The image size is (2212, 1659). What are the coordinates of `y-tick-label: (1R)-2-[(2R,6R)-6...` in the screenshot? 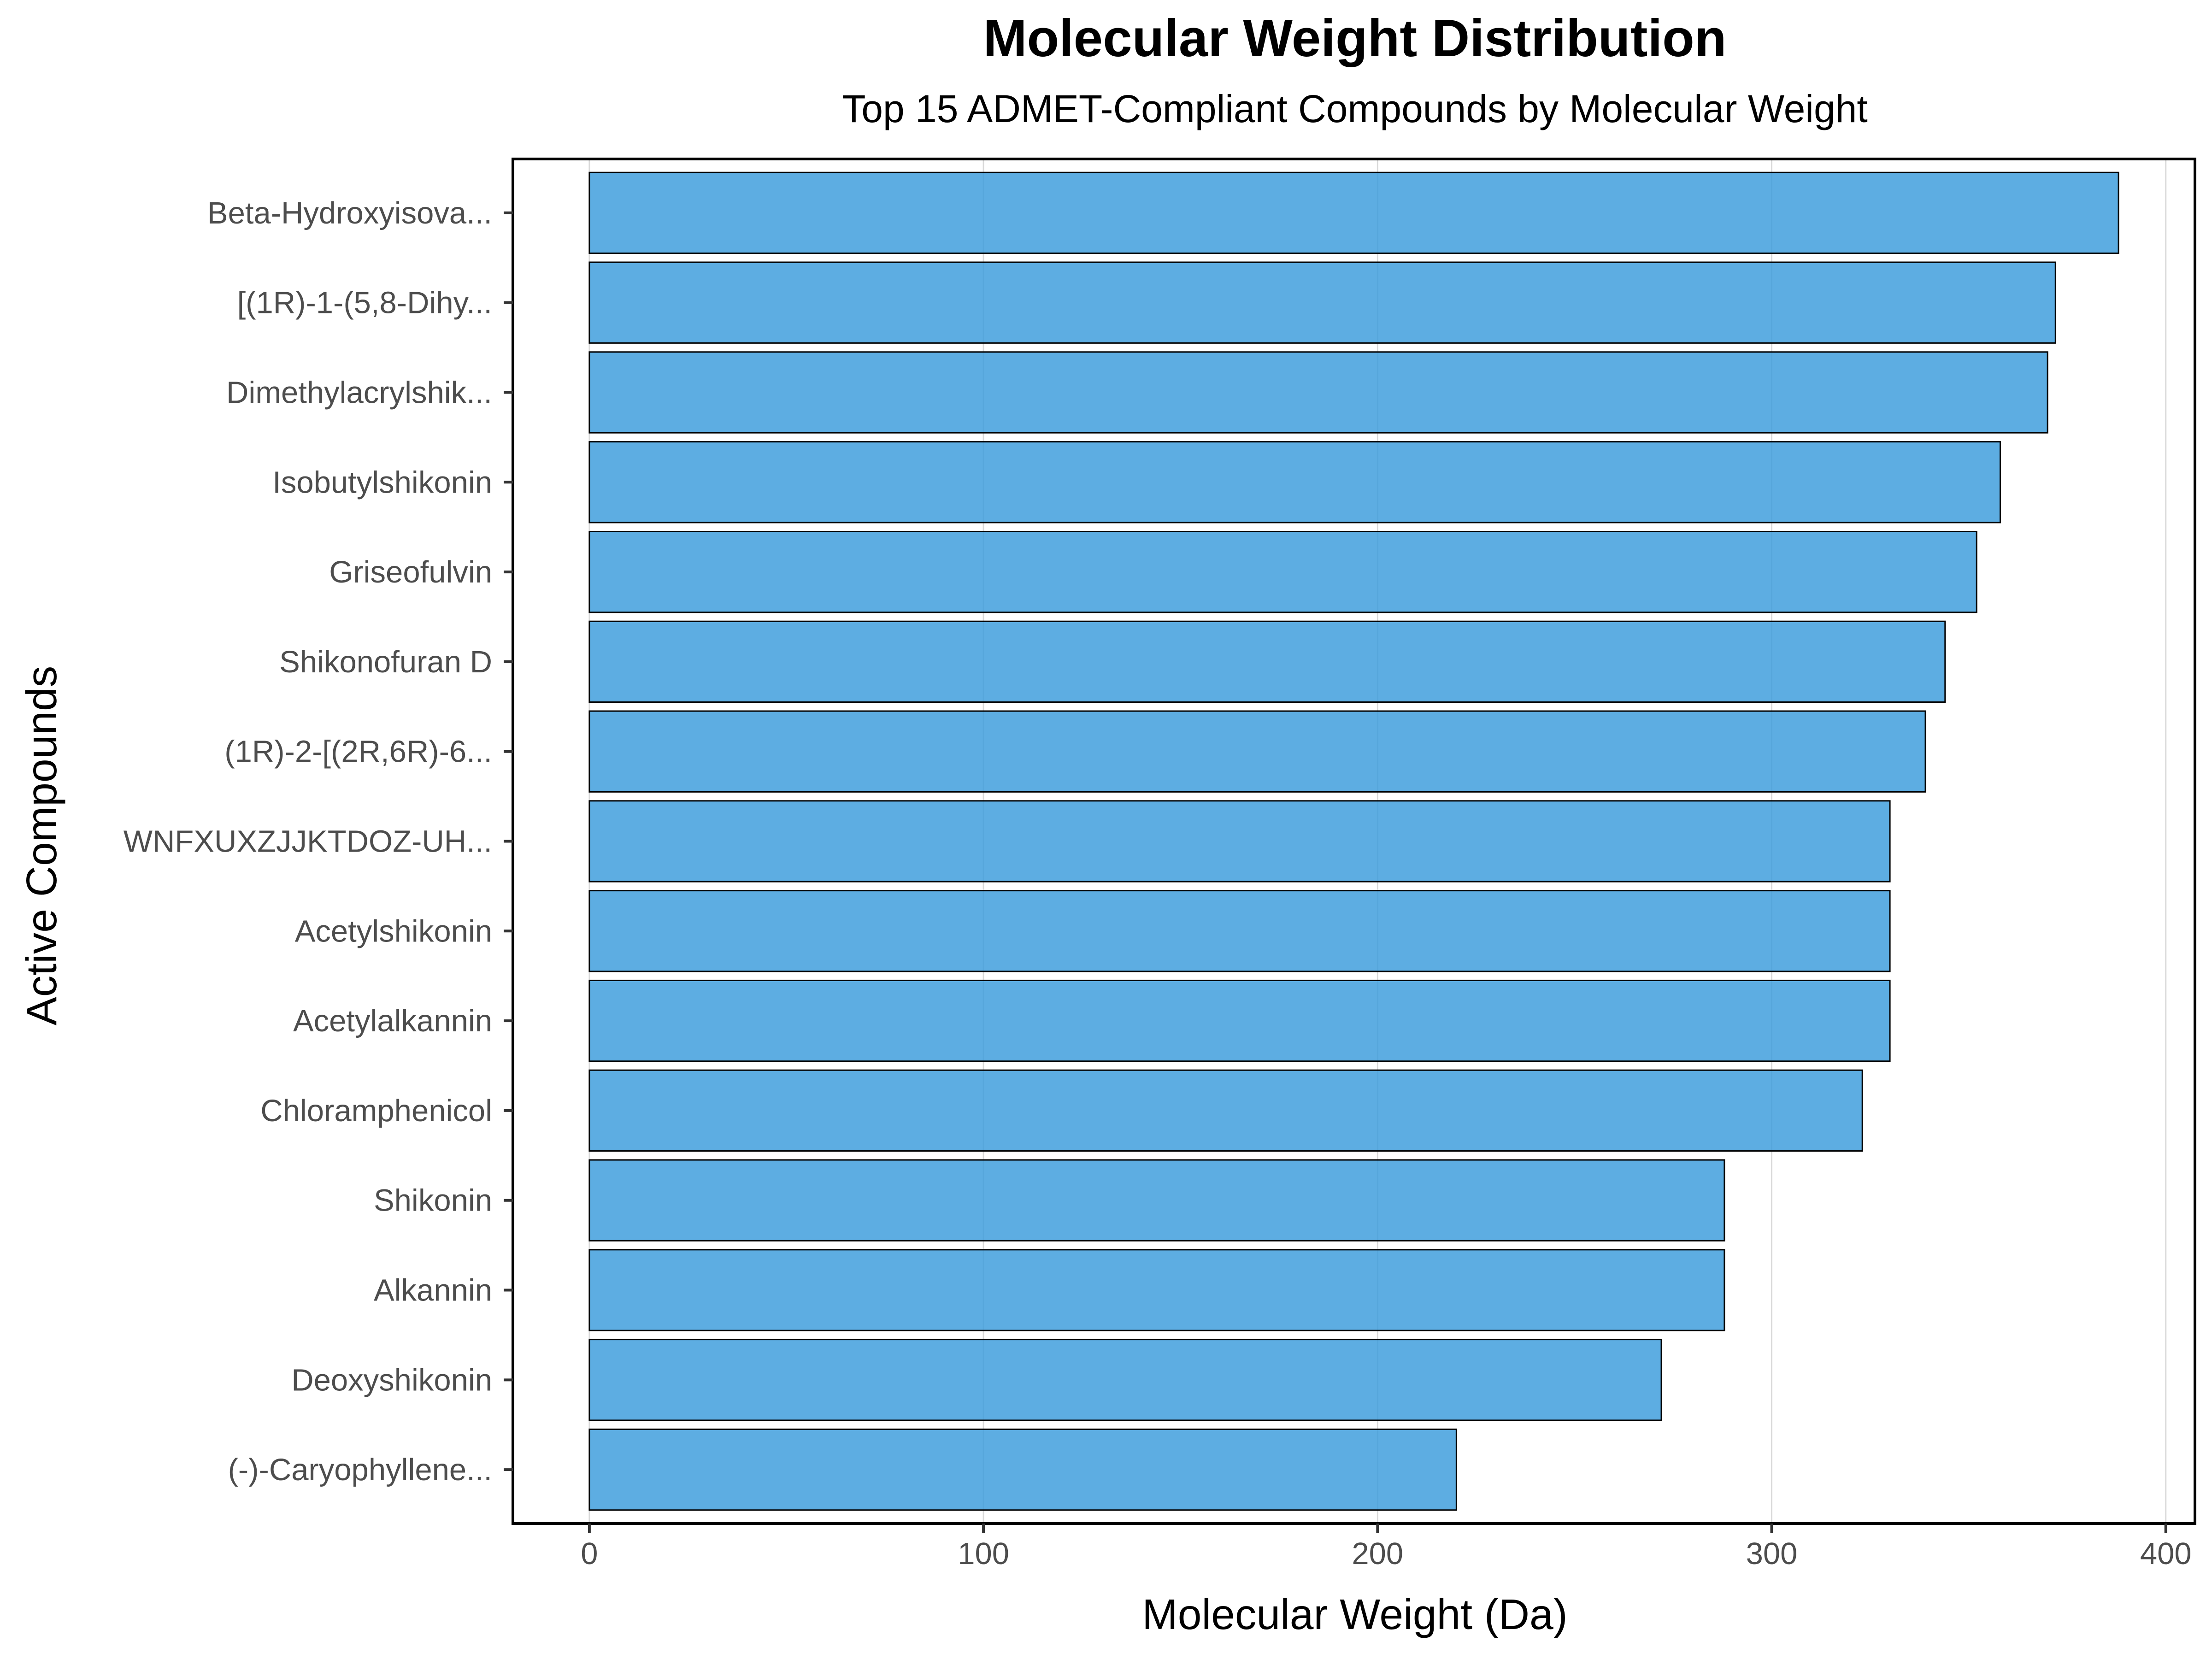 It's located at (358, 752).